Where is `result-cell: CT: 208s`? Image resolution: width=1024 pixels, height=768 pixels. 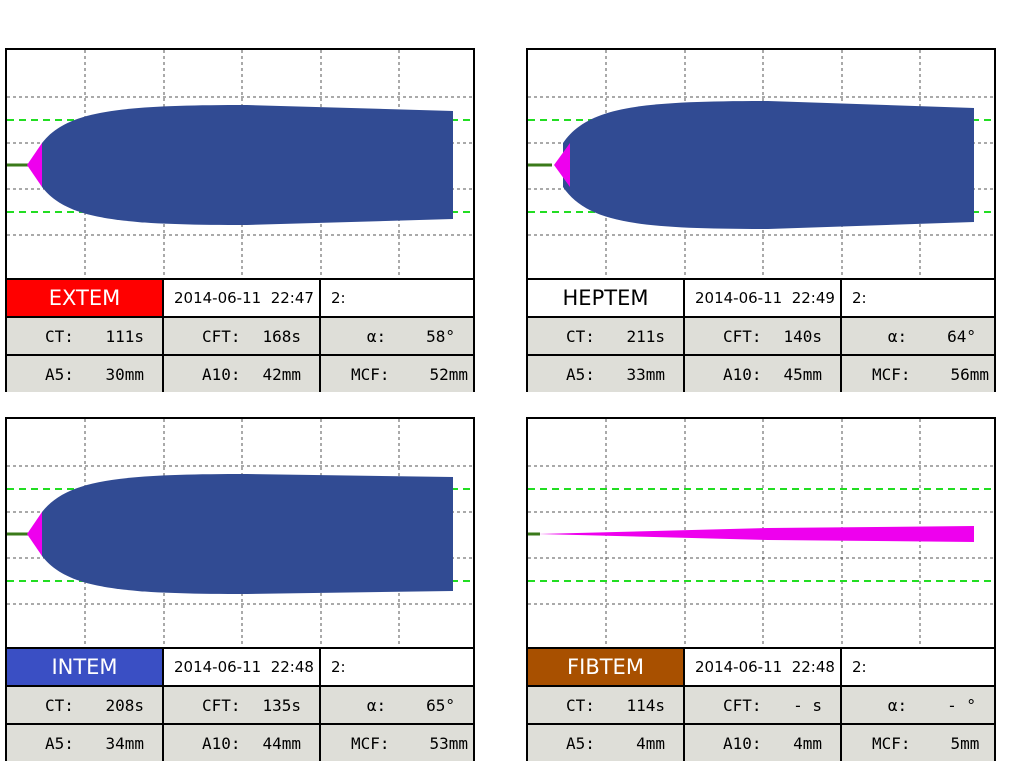
result-cell: CT: 208s is located at coordinates (84, 704).